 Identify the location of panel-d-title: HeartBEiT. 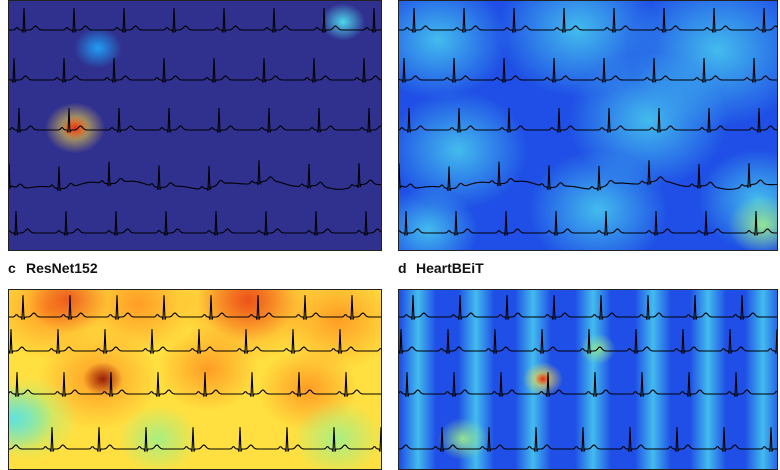
(450, 268).